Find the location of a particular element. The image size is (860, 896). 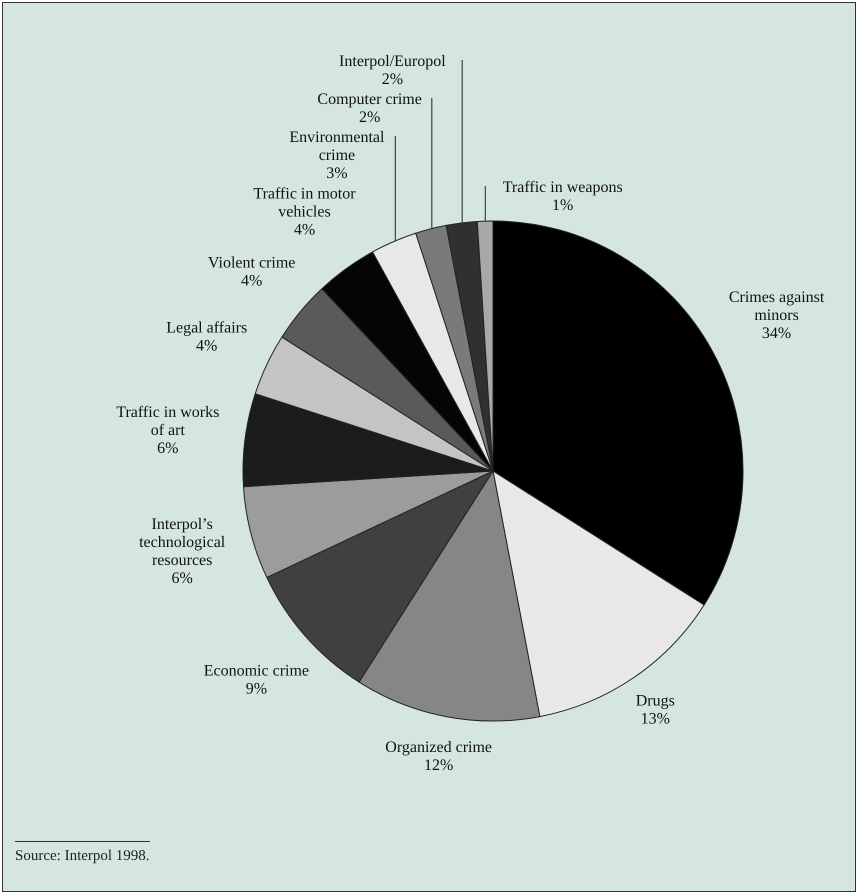

data-label: 13% is located at coordinates (655, 719).